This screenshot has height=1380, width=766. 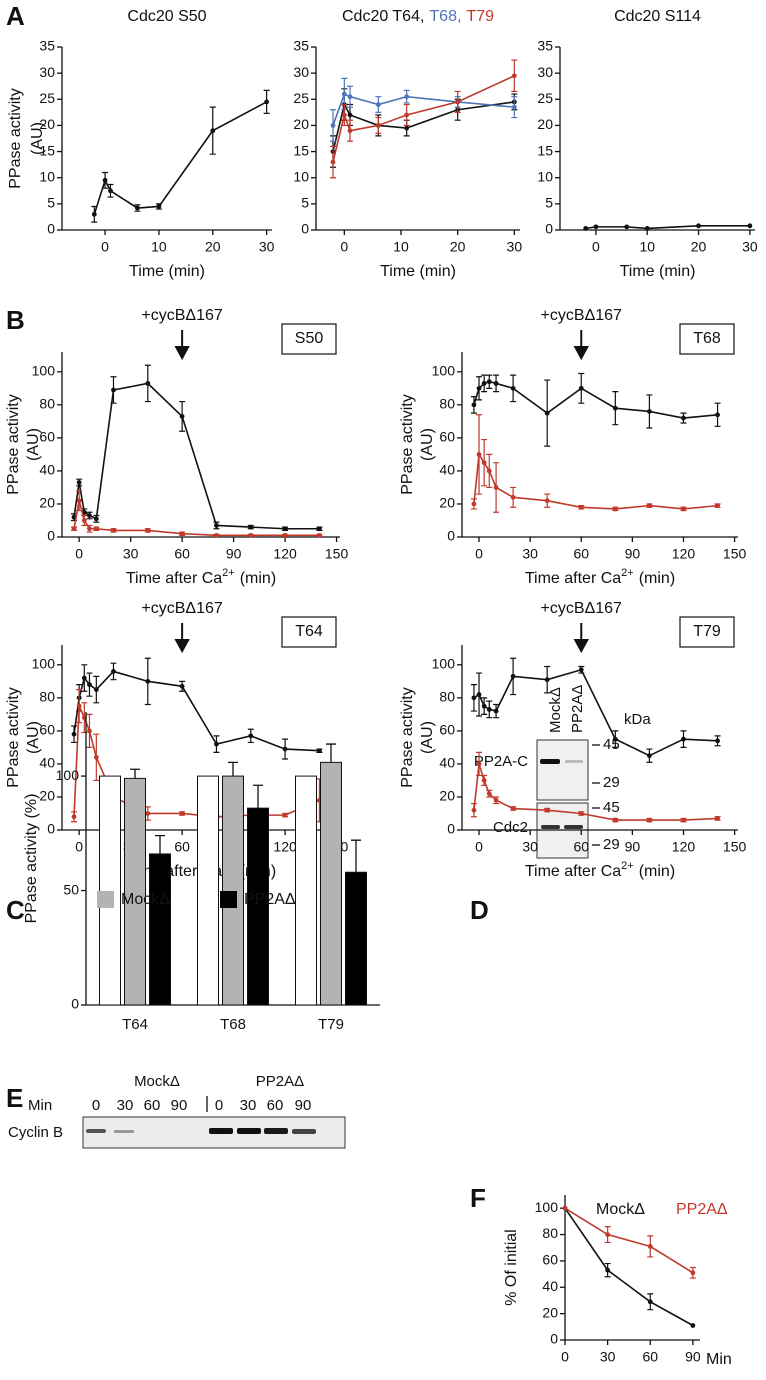 I want to click on panel-letter: B, so click(x=15, y=320).